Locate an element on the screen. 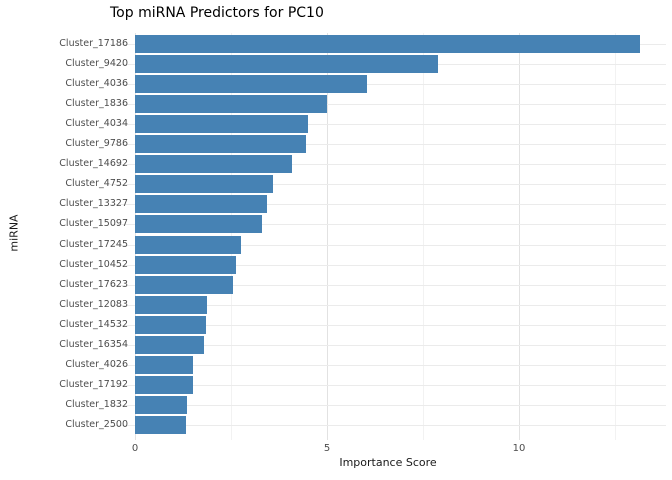  chart-title: Top miRNA Predictors for PC10 is located at coordinates (217, 13).